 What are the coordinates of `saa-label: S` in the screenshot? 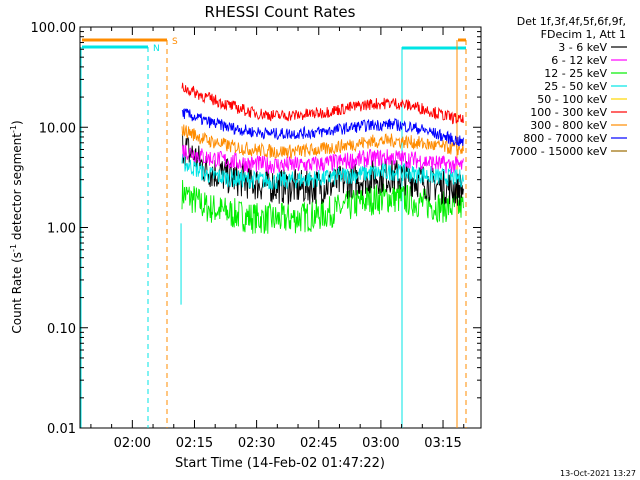 It's located at (175, 42).